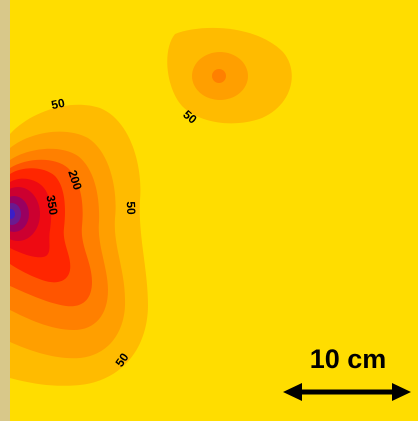 The width and height of the screenshot is (418, 421). What do you see at coordinates (229, 75) in the screenshot?
I see `upper-right-hotspot` at bounding box center [229, 75].